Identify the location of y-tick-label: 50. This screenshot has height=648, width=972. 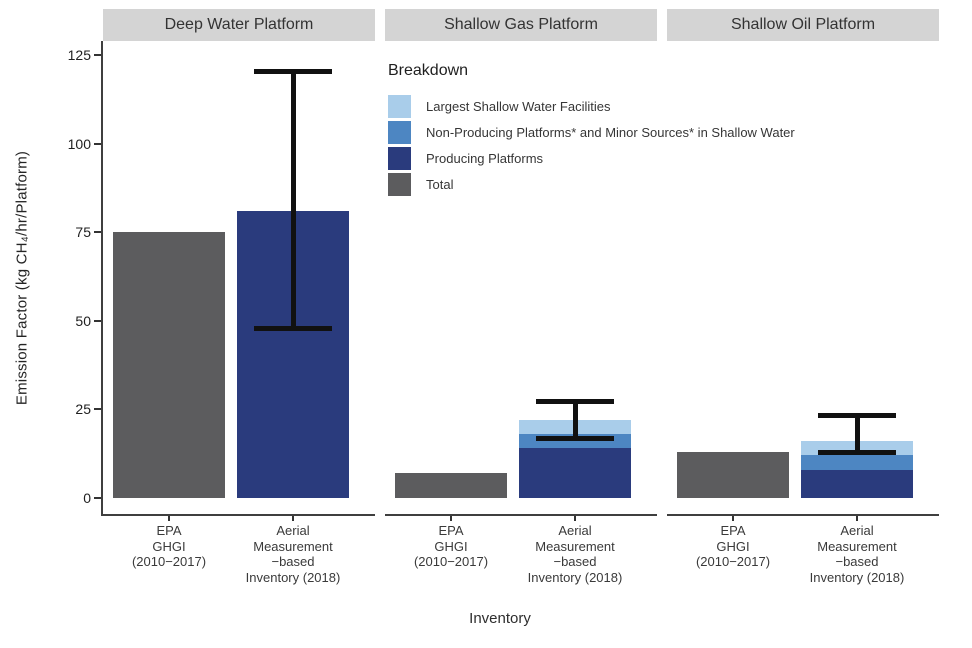
(83, 320).